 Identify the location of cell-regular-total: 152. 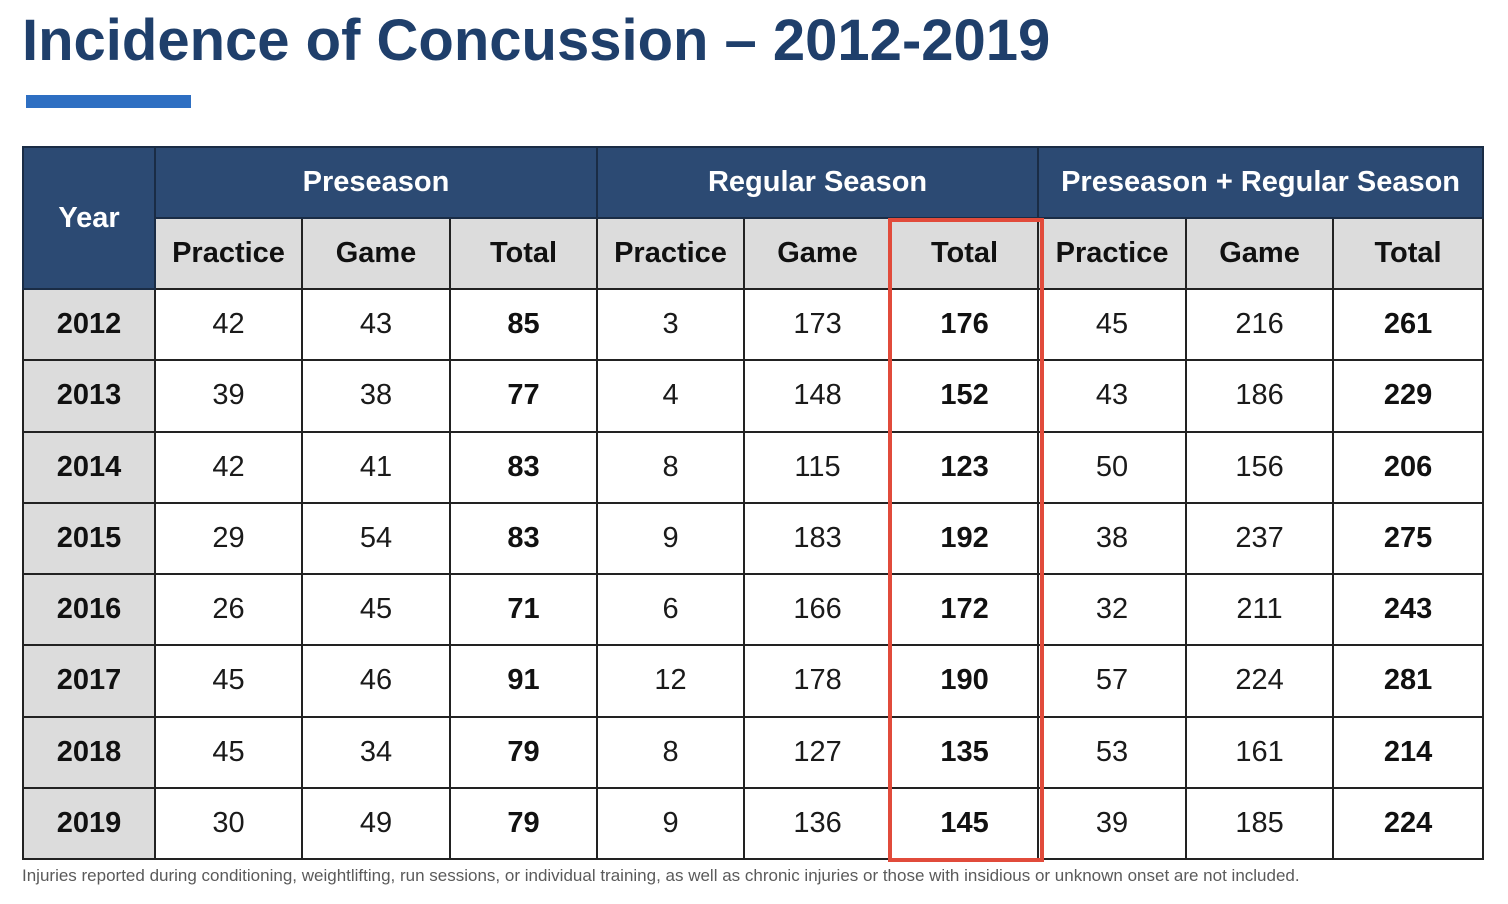
(965, 396).